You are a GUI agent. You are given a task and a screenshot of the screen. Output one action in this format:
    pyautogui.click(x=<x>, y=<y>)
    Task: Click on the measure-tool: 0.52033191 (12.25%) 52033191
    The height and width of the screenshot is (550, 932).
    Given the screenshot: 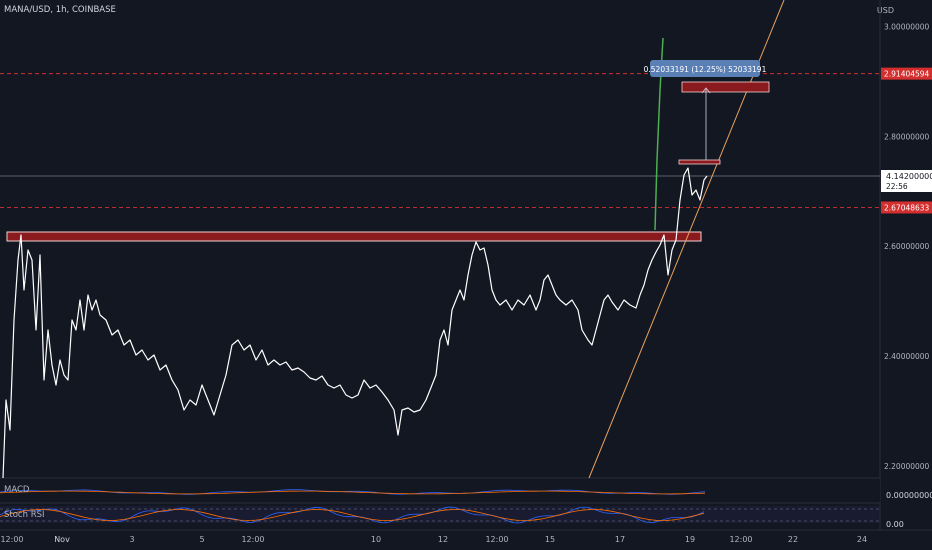 What is the action you would take?
    pyautogui.click(x=707, y=112)
    